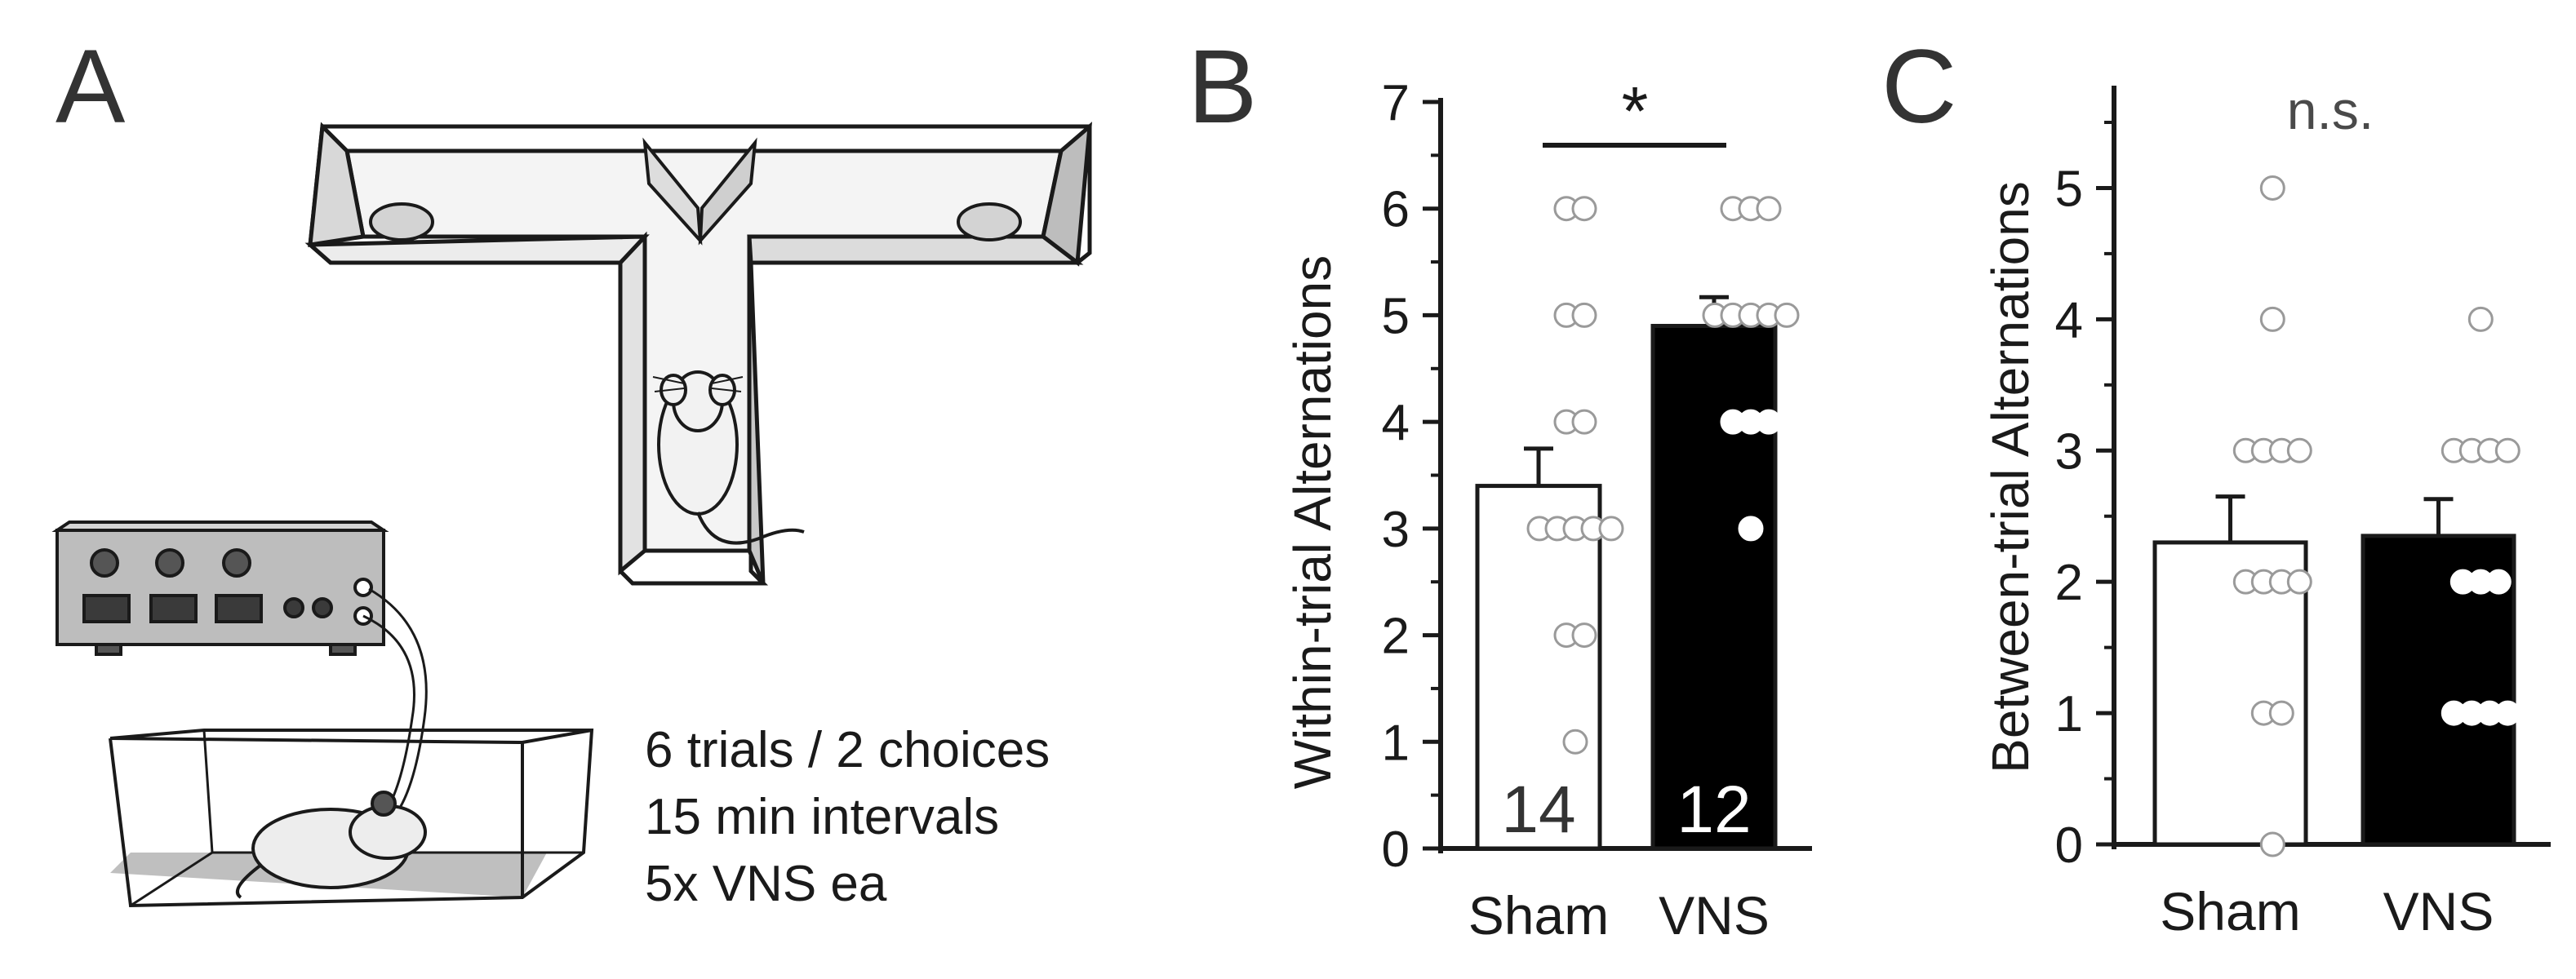 This screenshot has height=979, width=2576. Describe the element at coordinates (2069, 189) in the screenshot. I see `panel-c-tick-label: 5` at that location.